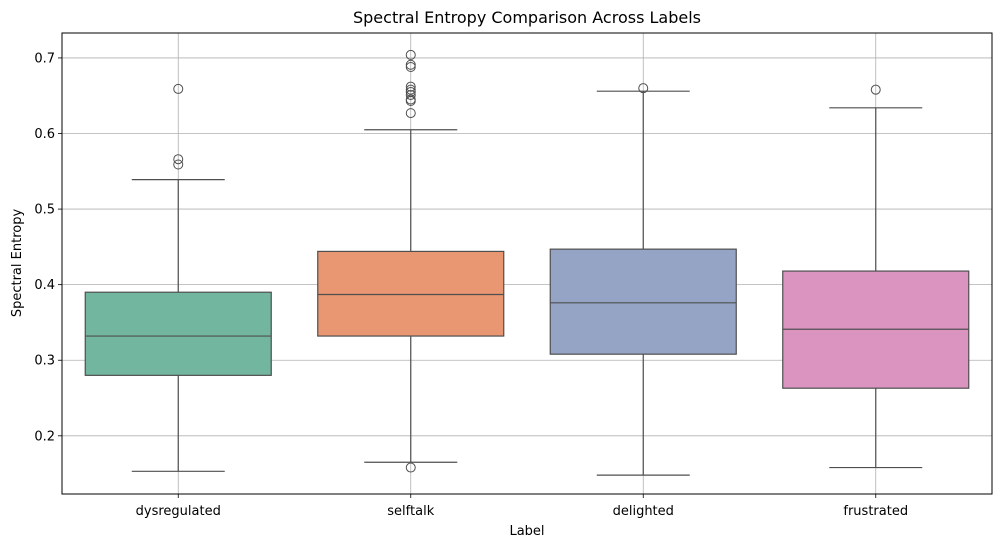 The height and width of the screenshot is (547, 1001). What do you see at coordinates (48, 247) in the screenshot?
I see `y-tick-layer: 0.2 0.3 0.4 0.5 0.6 0.7` at bounding box center [48, 247].